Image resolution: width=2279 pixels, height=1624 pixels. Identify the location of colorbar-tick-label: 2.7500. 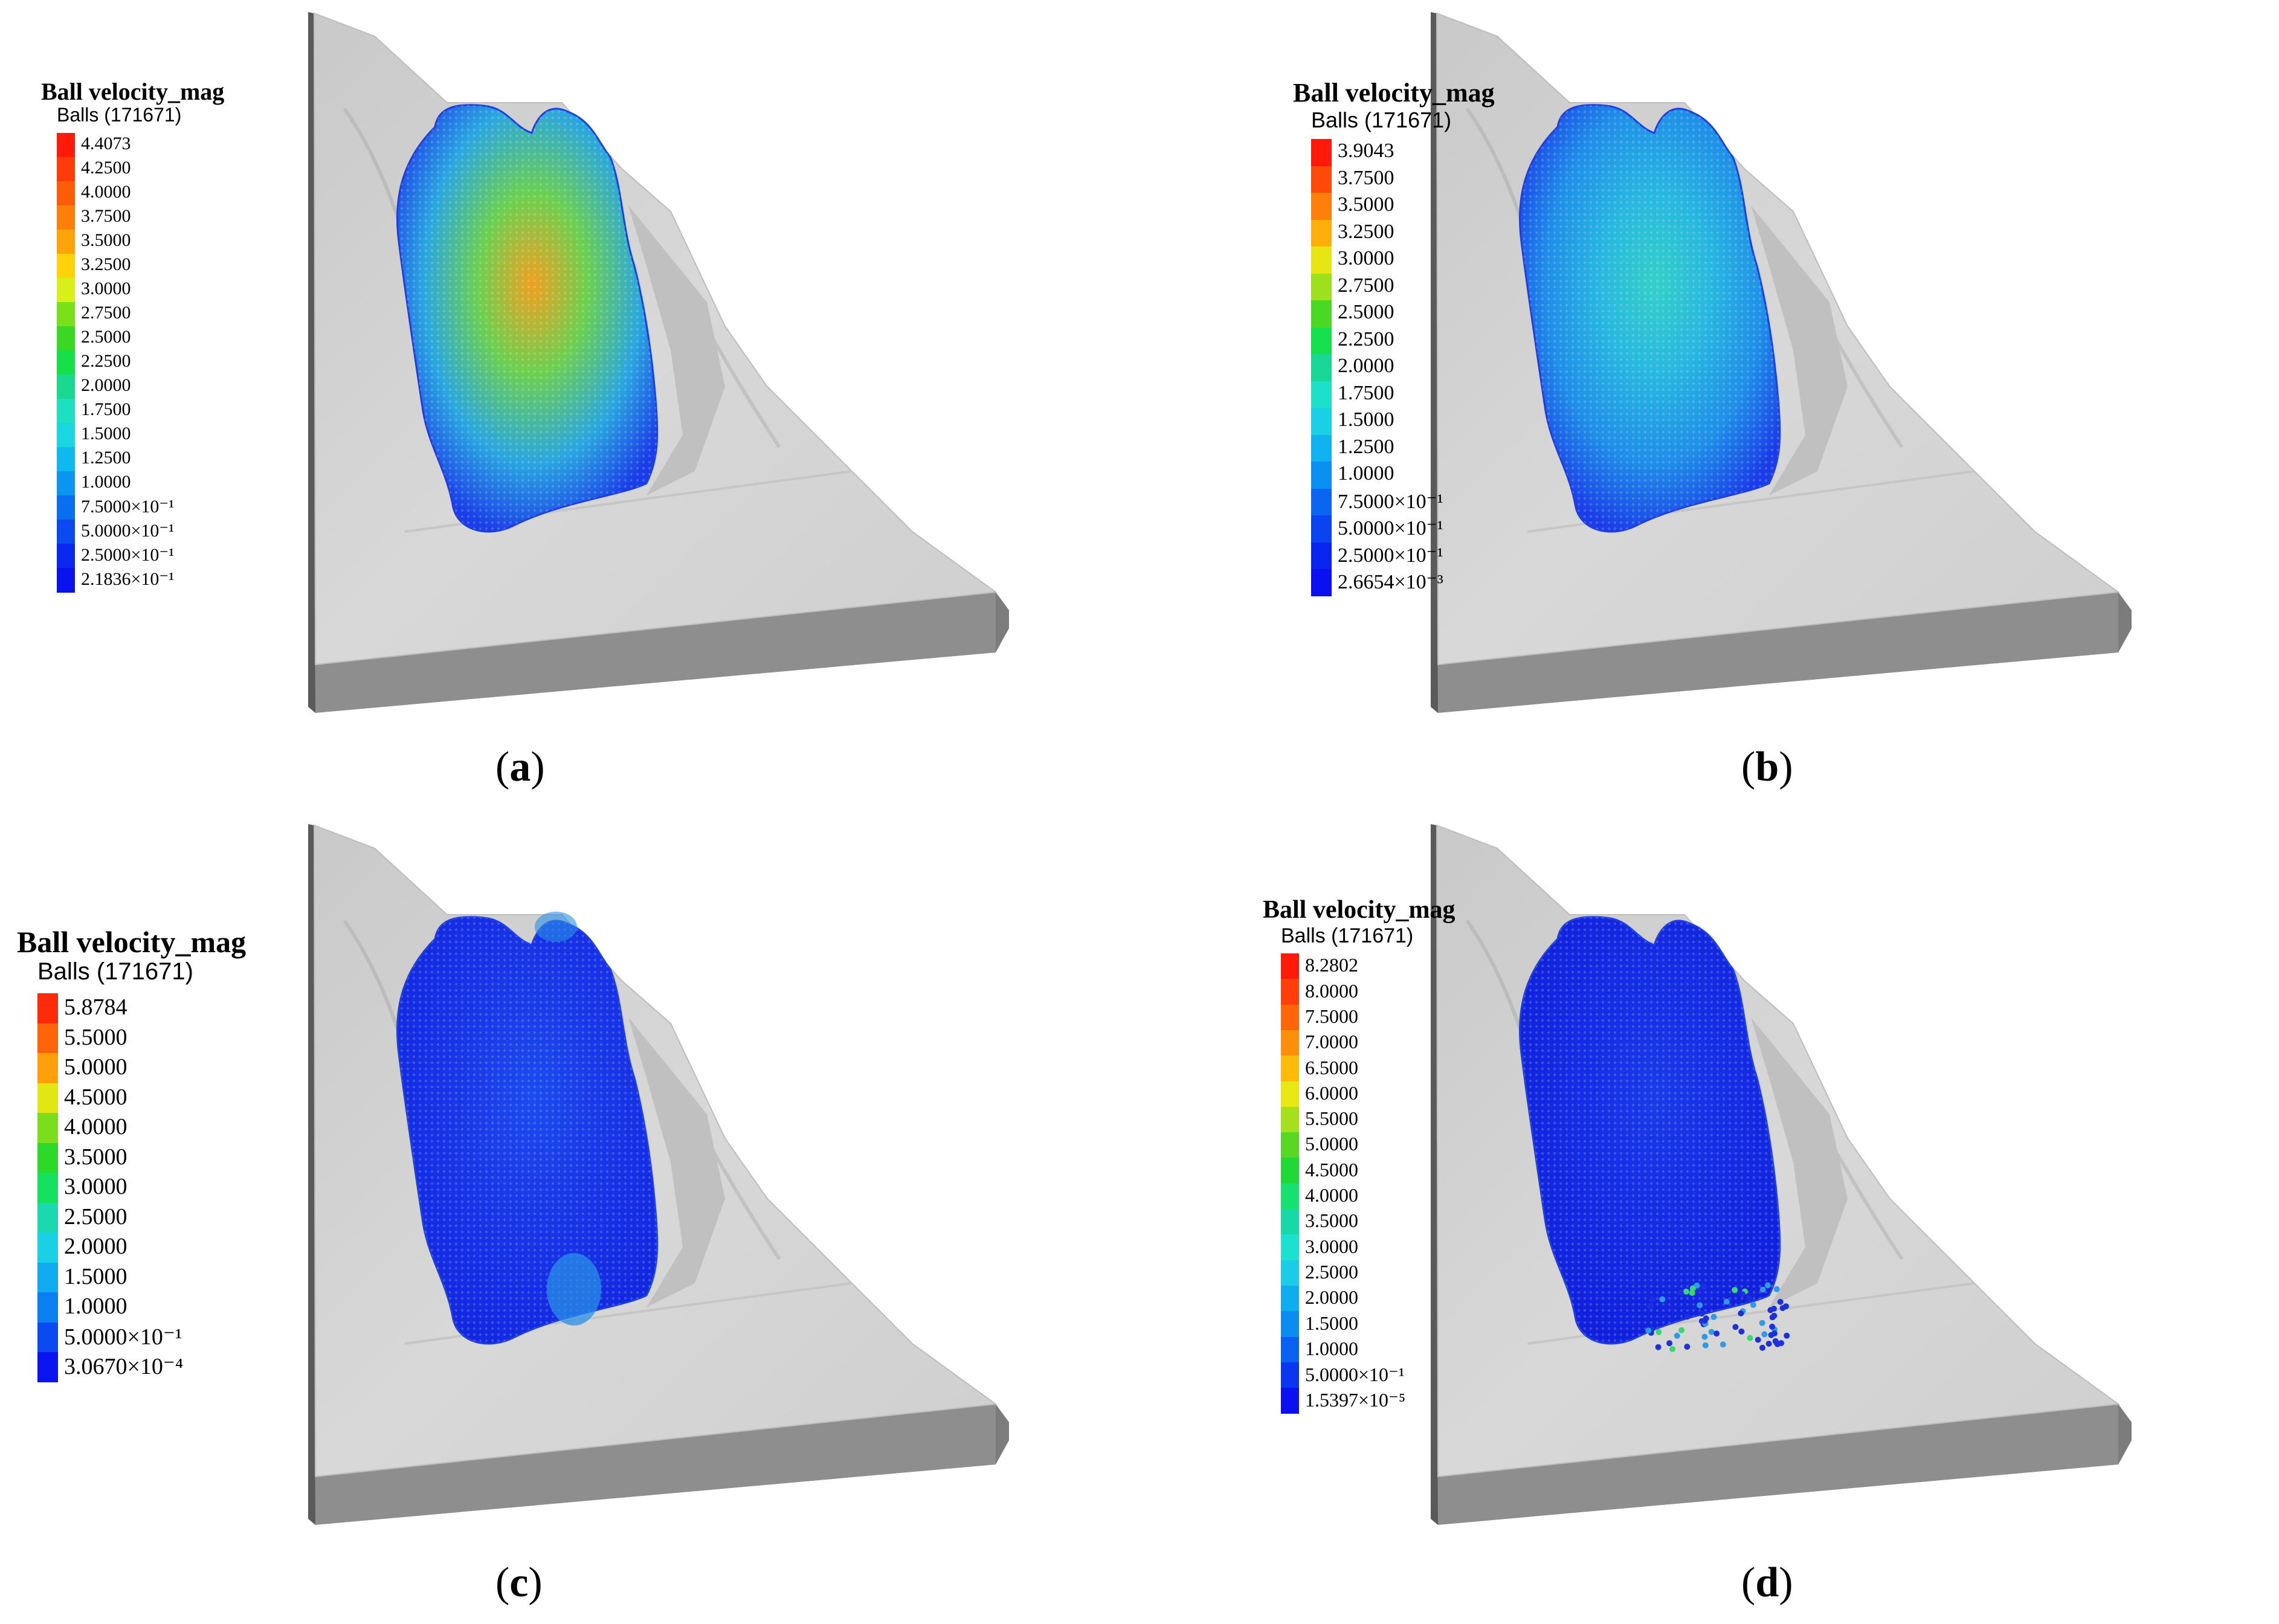
(106, 313).